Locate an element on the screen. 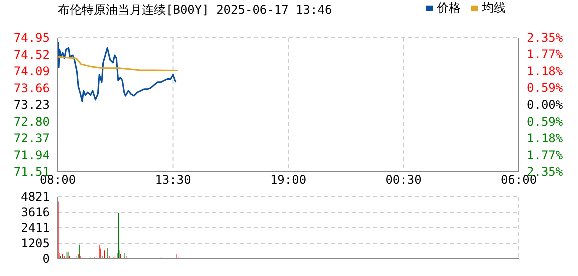 The image size is (578, 276). legend-label: 价格 is located at coordinates (449, 8).